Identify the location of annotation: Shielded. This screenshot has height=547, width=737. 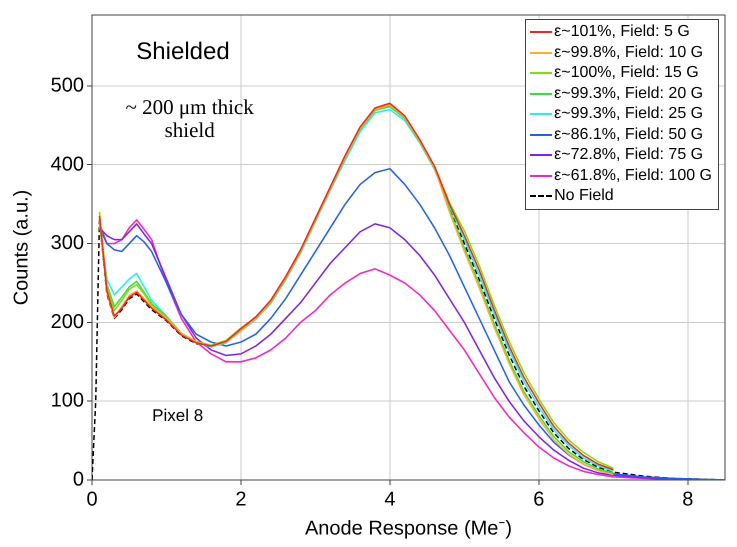
(183, 52).